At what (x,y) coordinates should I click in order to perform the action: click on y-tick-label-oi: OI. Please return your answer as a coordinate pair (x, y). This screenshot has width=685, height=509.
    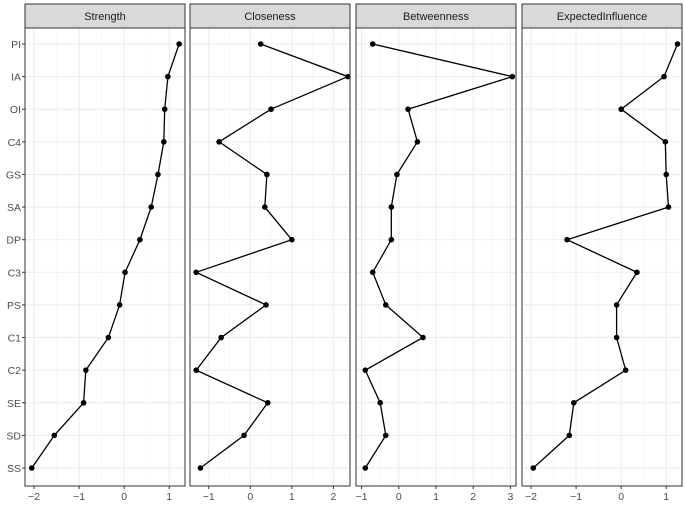
    Looking at the image, I should click on (15, 110).